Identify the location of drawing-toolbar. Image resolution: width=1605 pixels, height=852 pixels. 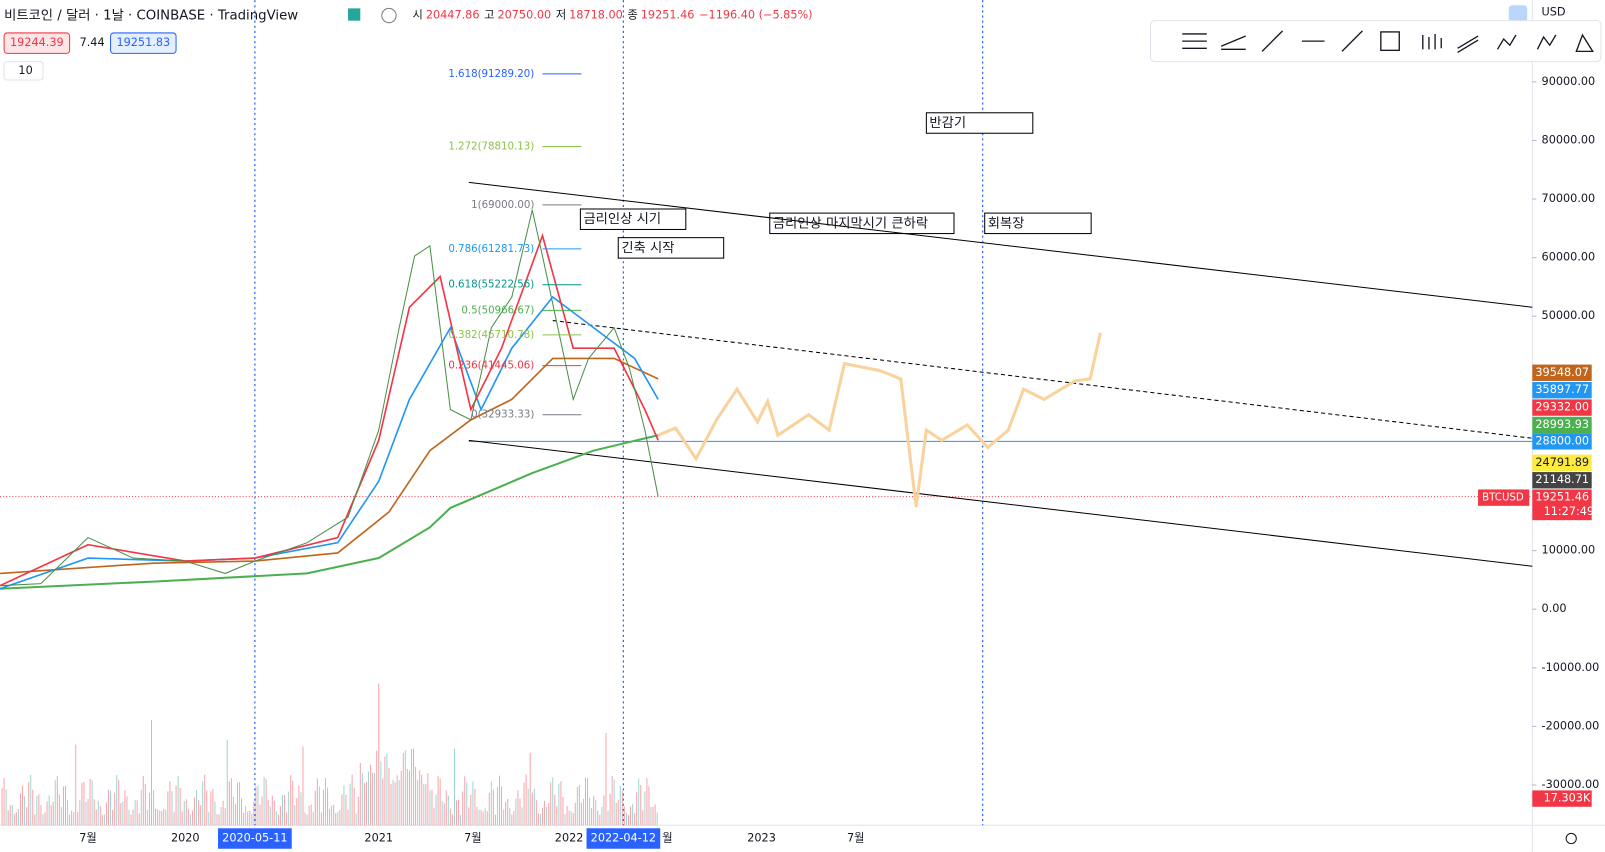
(1376, 41).